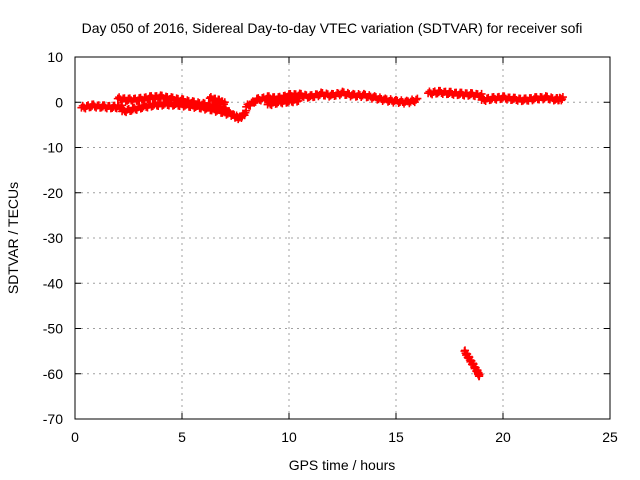 This screenshot has height=480, width=640. I want to click on y-tick-label: -70, so click(53, 419).